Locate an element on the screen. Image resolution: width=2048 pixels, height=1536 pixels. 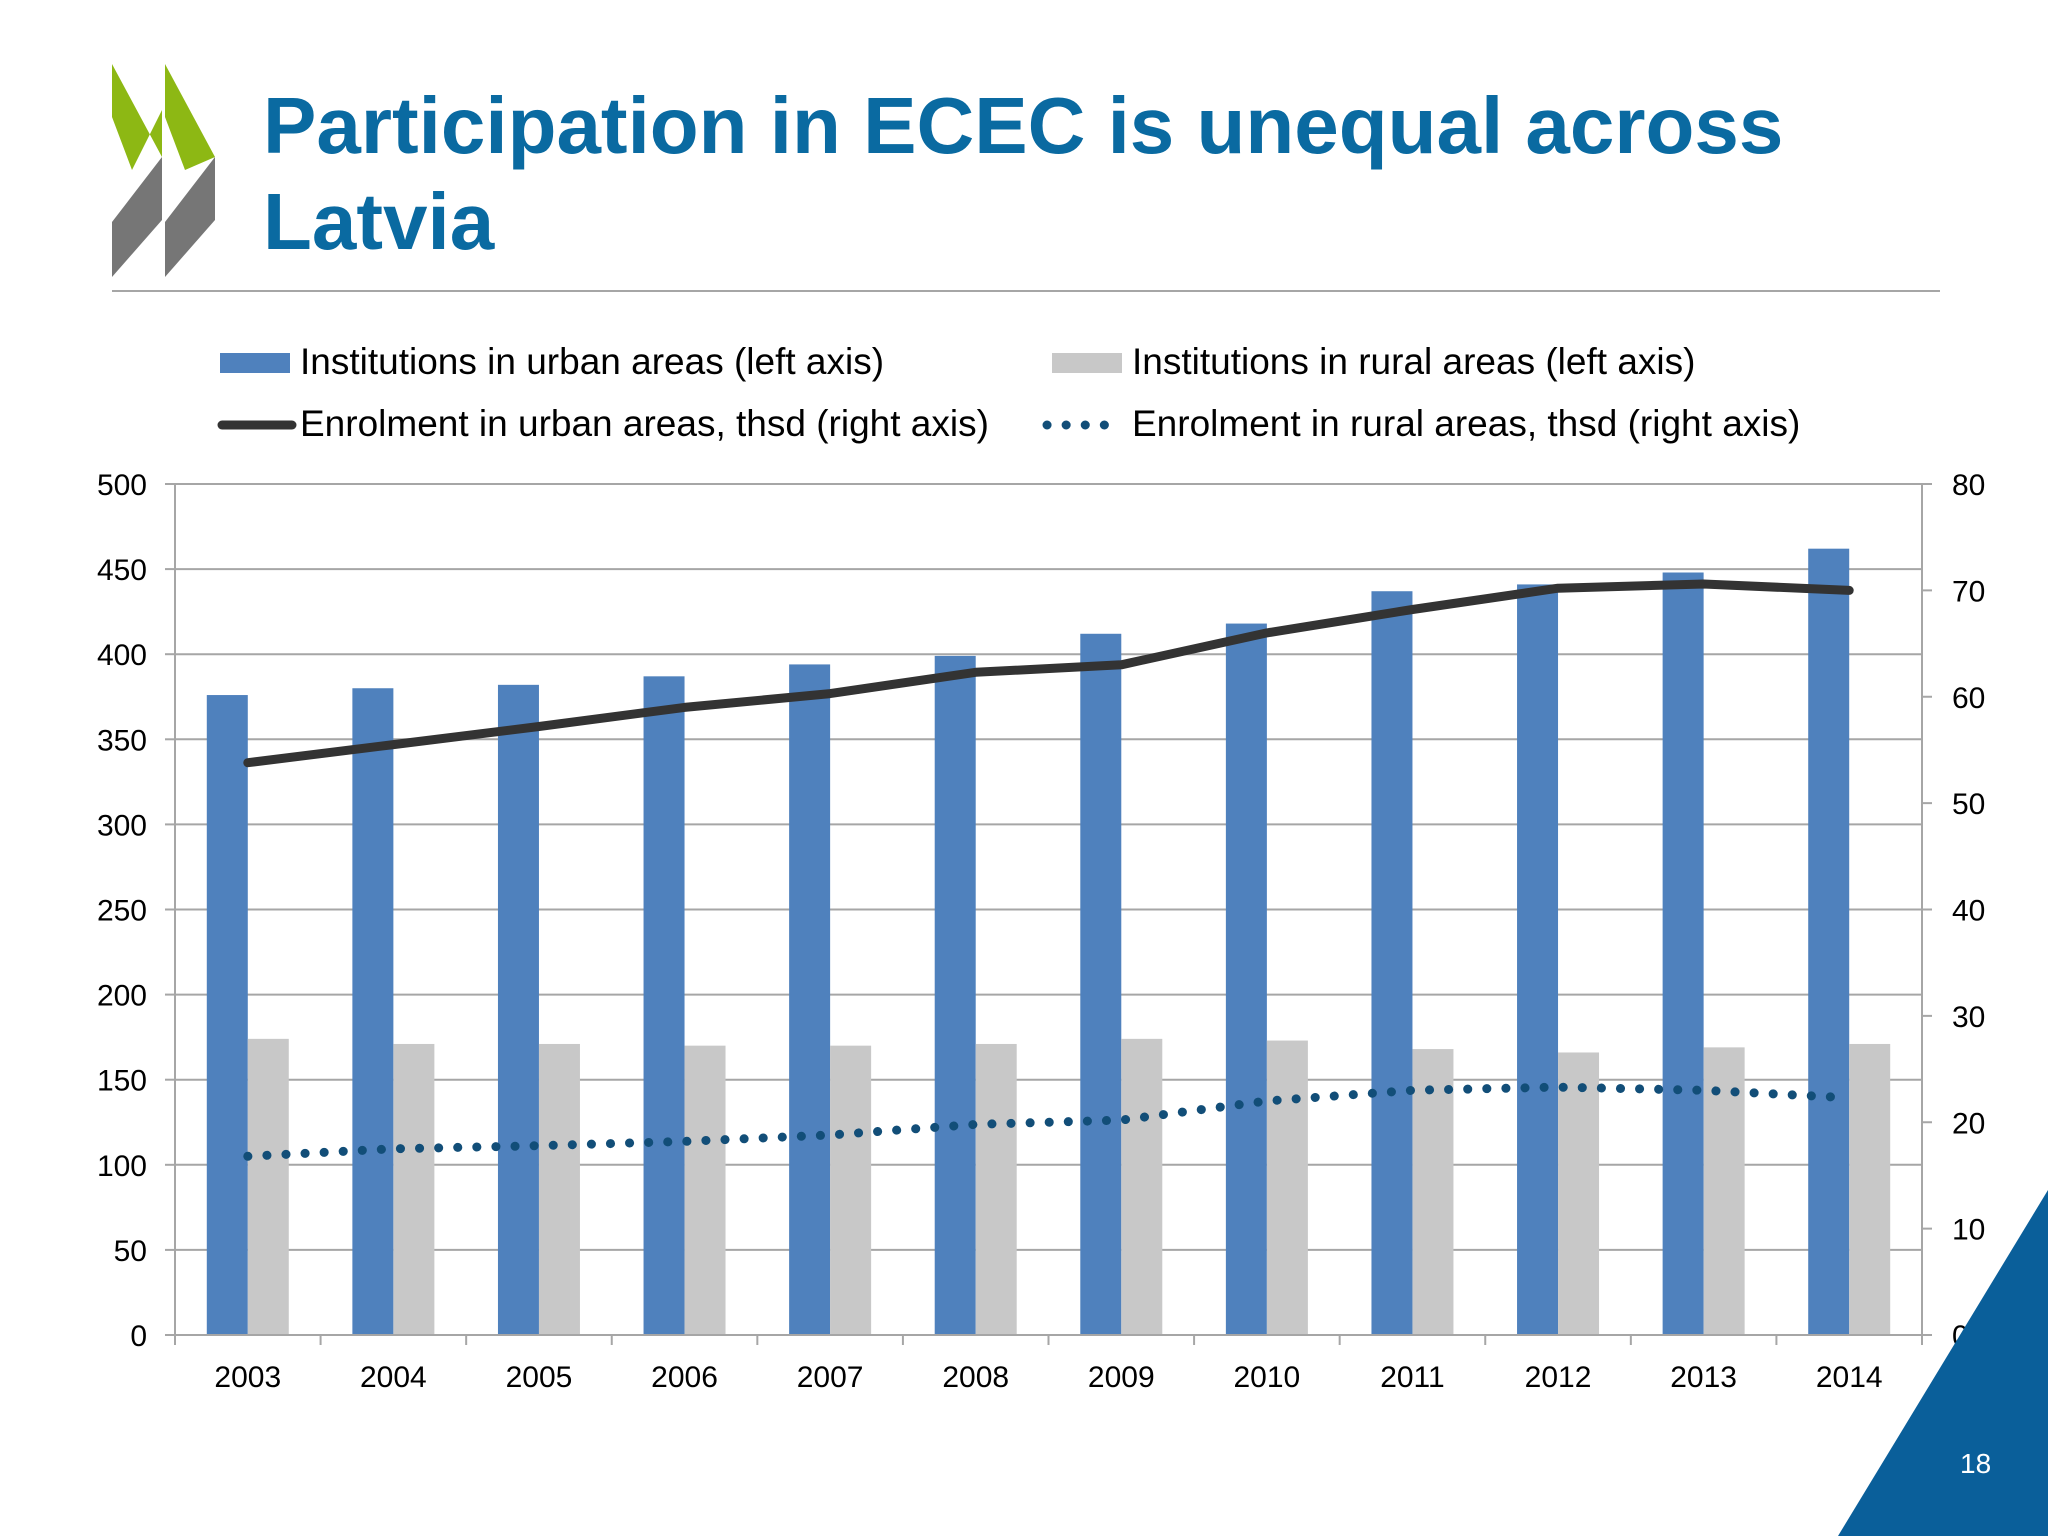
left-axis-tick-label: 500 is located at coordinates (122, 485).